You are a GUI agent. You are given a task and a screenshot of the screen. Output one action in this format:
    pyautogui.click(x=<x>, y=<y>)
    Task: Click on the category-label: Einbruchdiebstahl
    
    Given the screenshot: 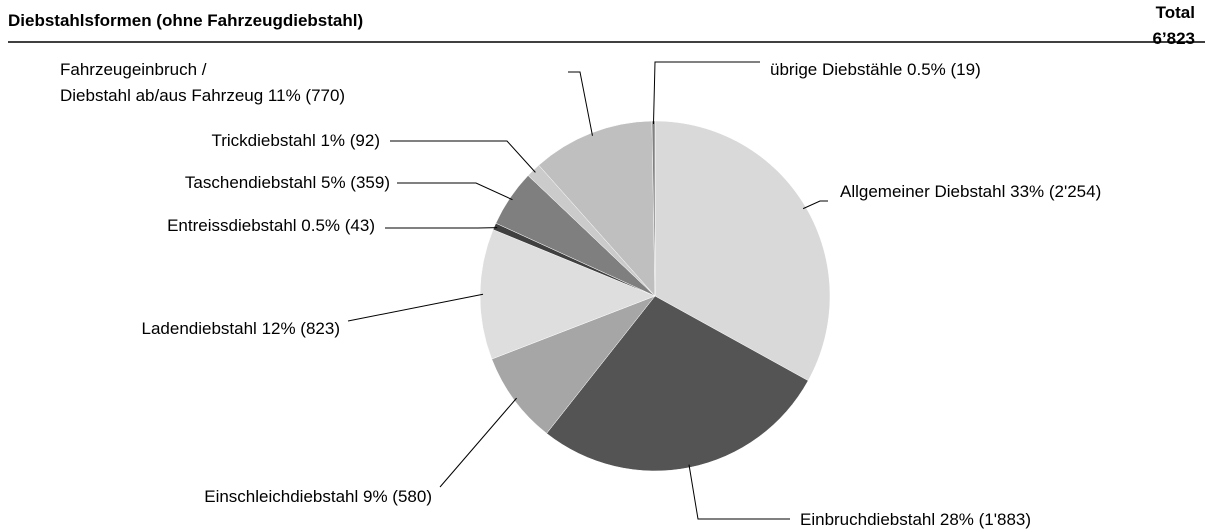 What is the action you would take?
    pyautogui.click(x=868, y=519)
    